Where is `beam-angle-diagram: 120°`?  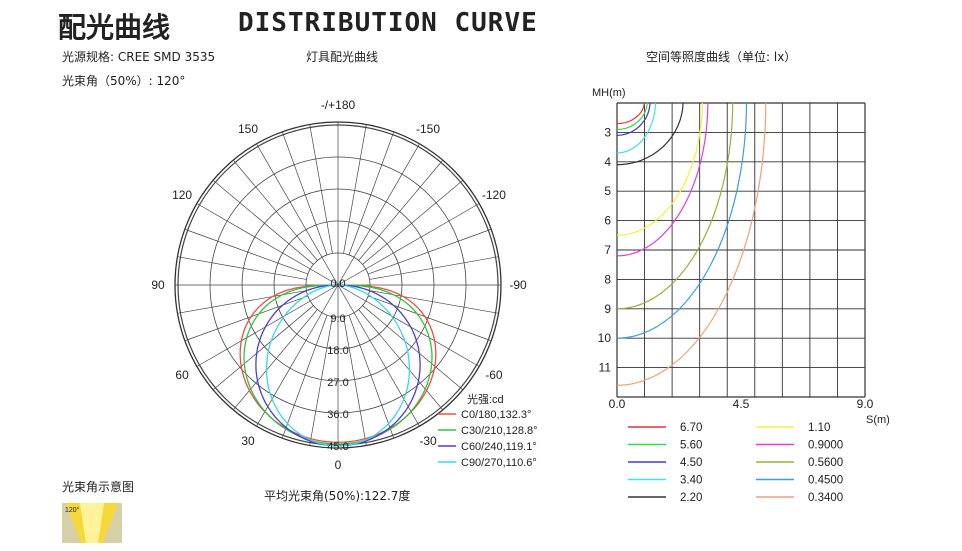
beam-angle-diagram: 120° is located at coordinates (92, 523).